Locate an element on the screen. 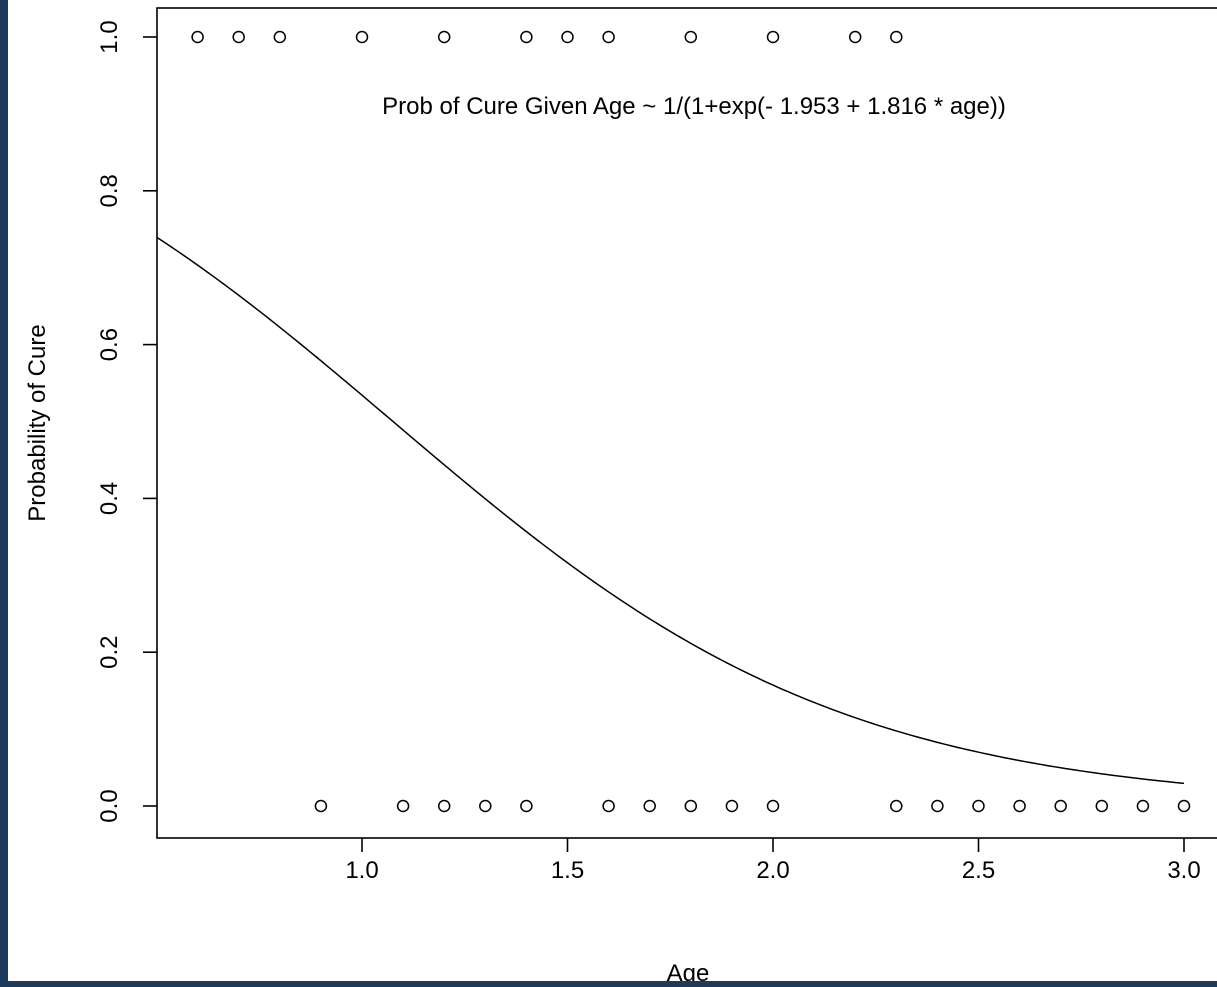  x-tick-label: 1.5 is located at coordinates (567, 870).